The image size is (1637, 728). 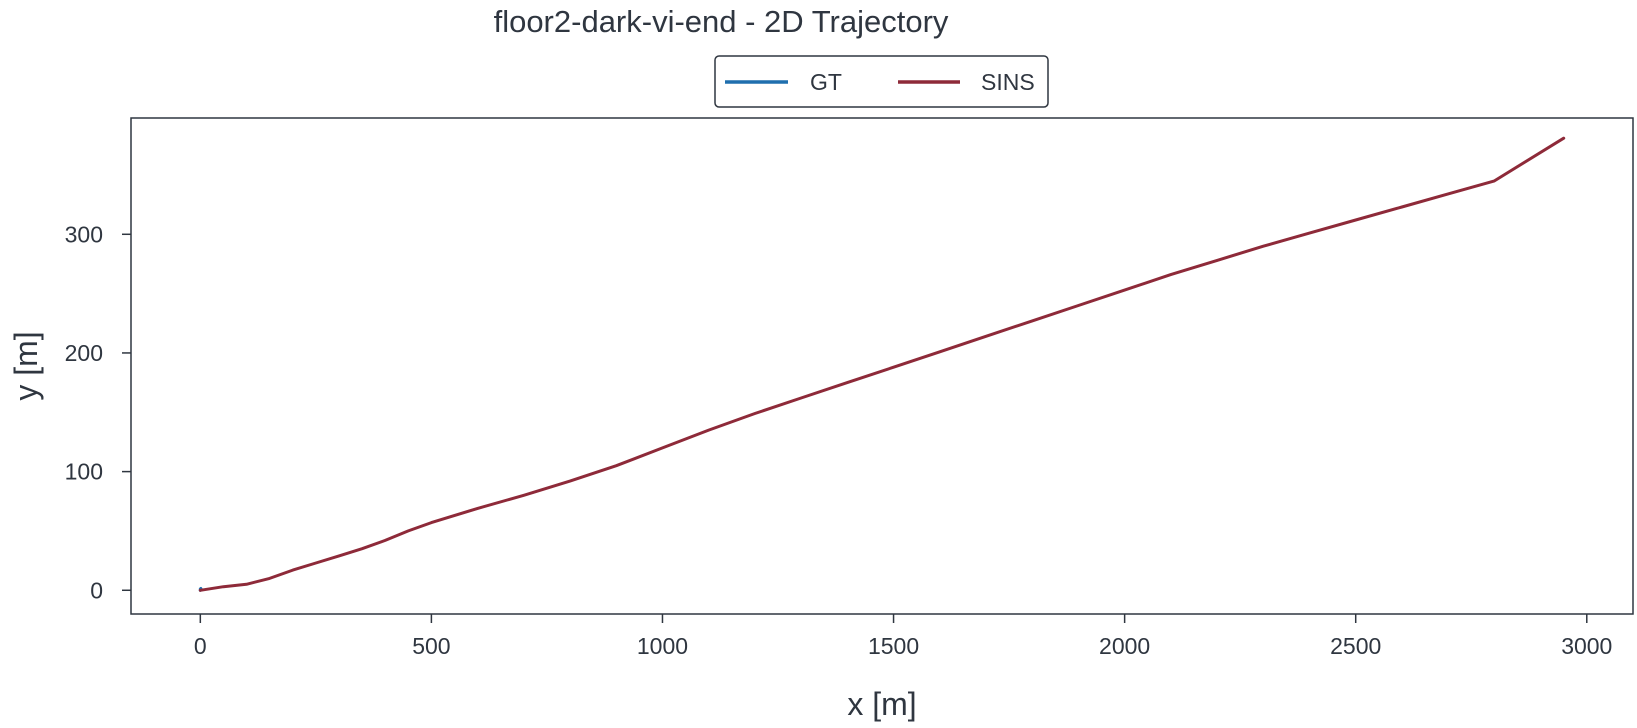 I want to click on y-tick-label: 0, so click(x=96, y=590).